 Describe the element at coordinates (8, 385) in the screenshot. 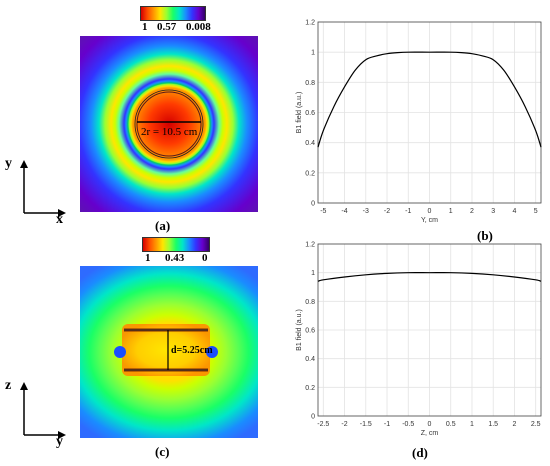

I see `axis-letter-c-vertical: z` at that location.